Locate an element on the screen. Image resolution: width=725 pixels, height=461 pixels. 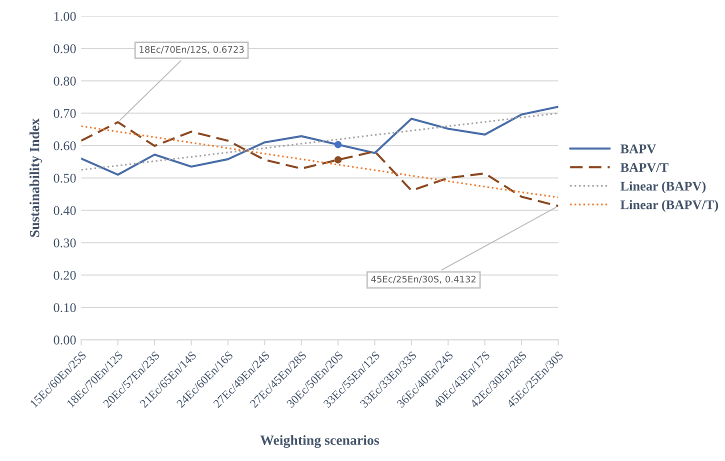
y-tick-label: 0.90 is located at coordinates (65, 49).